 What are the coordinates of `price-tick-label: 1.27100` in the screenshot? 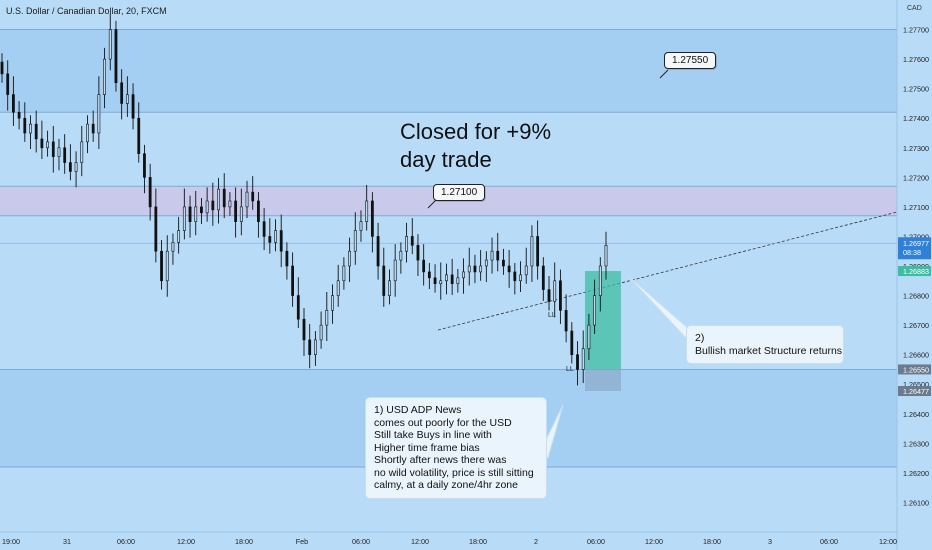 It's located at (916, 207).